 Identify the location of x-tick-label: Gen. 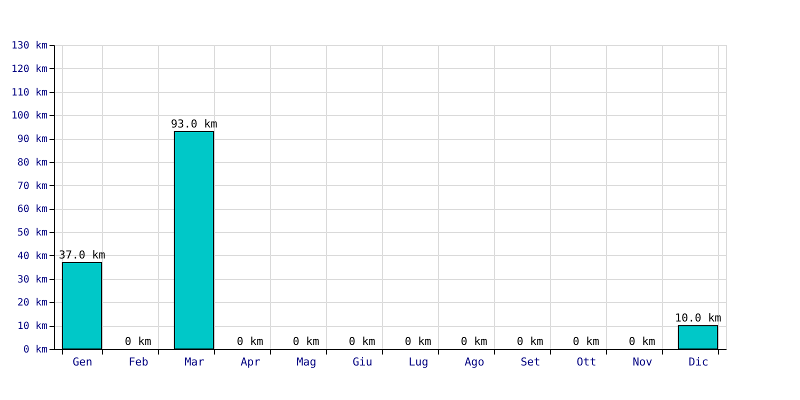
(82, 362).